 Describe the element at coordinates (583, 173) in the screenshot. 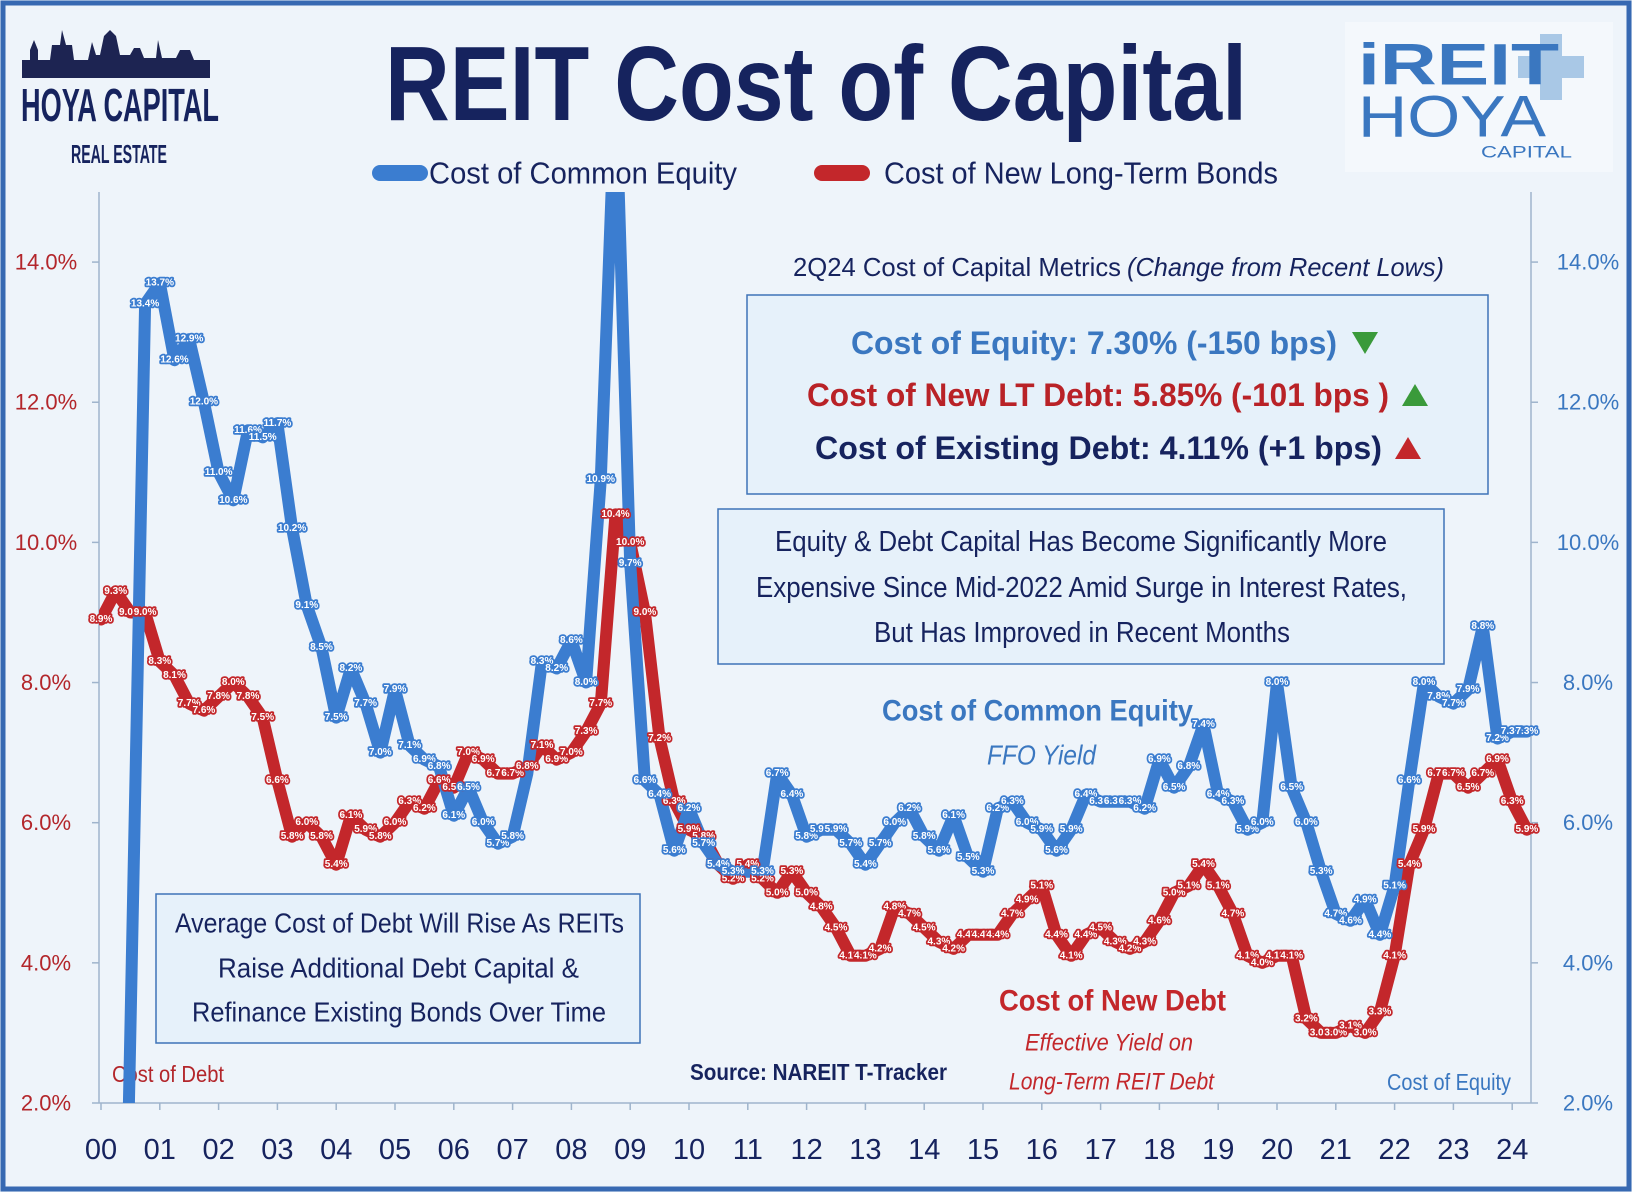

I see `legend-label: Cost of Common Equity` at that location.